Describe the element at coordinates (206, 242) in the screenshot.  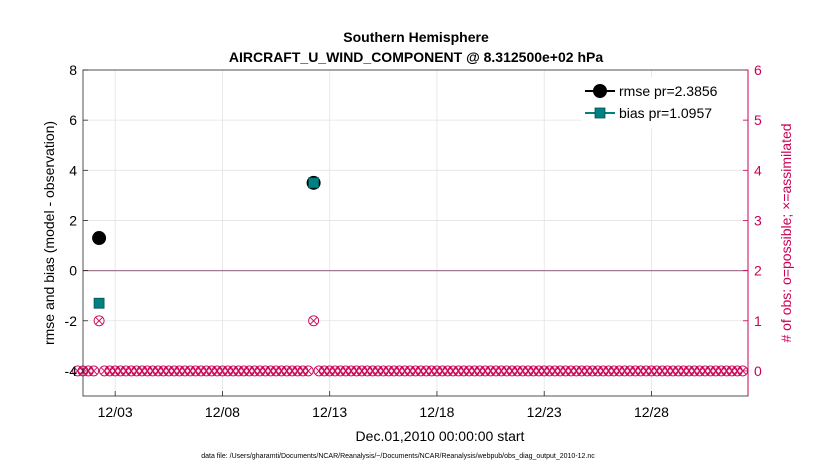
I see `data-series` at that location.